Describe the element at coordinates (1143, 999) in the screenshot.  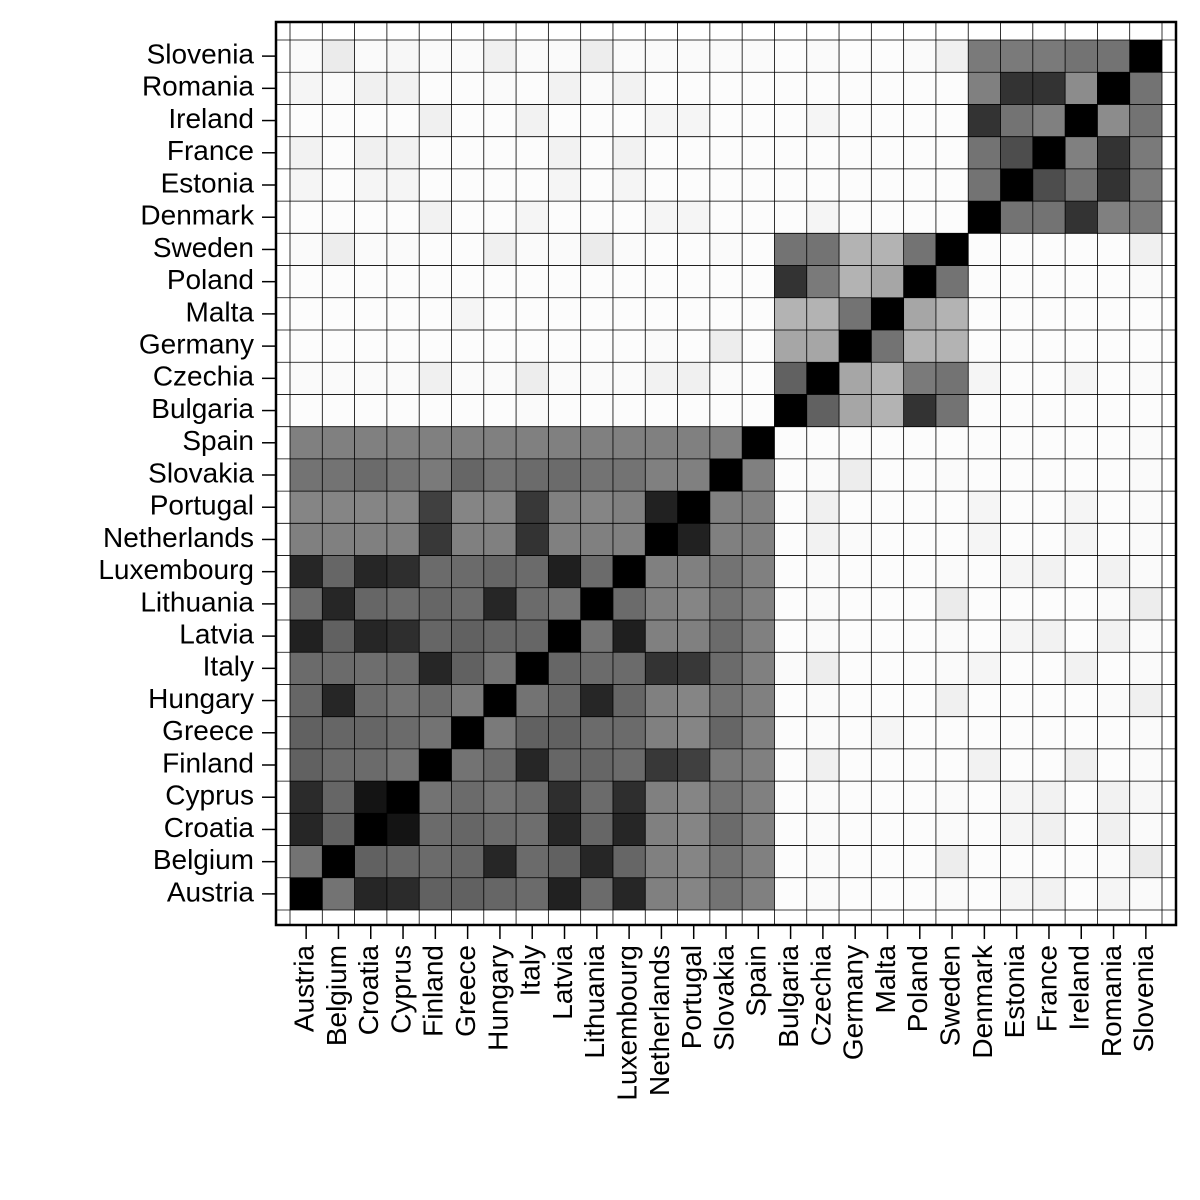
I see `x-tick-label: Slovenia` at that location.